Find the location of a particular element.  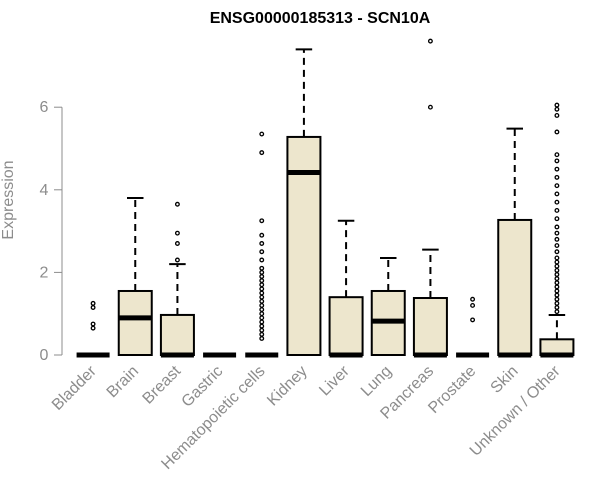

category-label: Liver is located at coordinates (334, 380).